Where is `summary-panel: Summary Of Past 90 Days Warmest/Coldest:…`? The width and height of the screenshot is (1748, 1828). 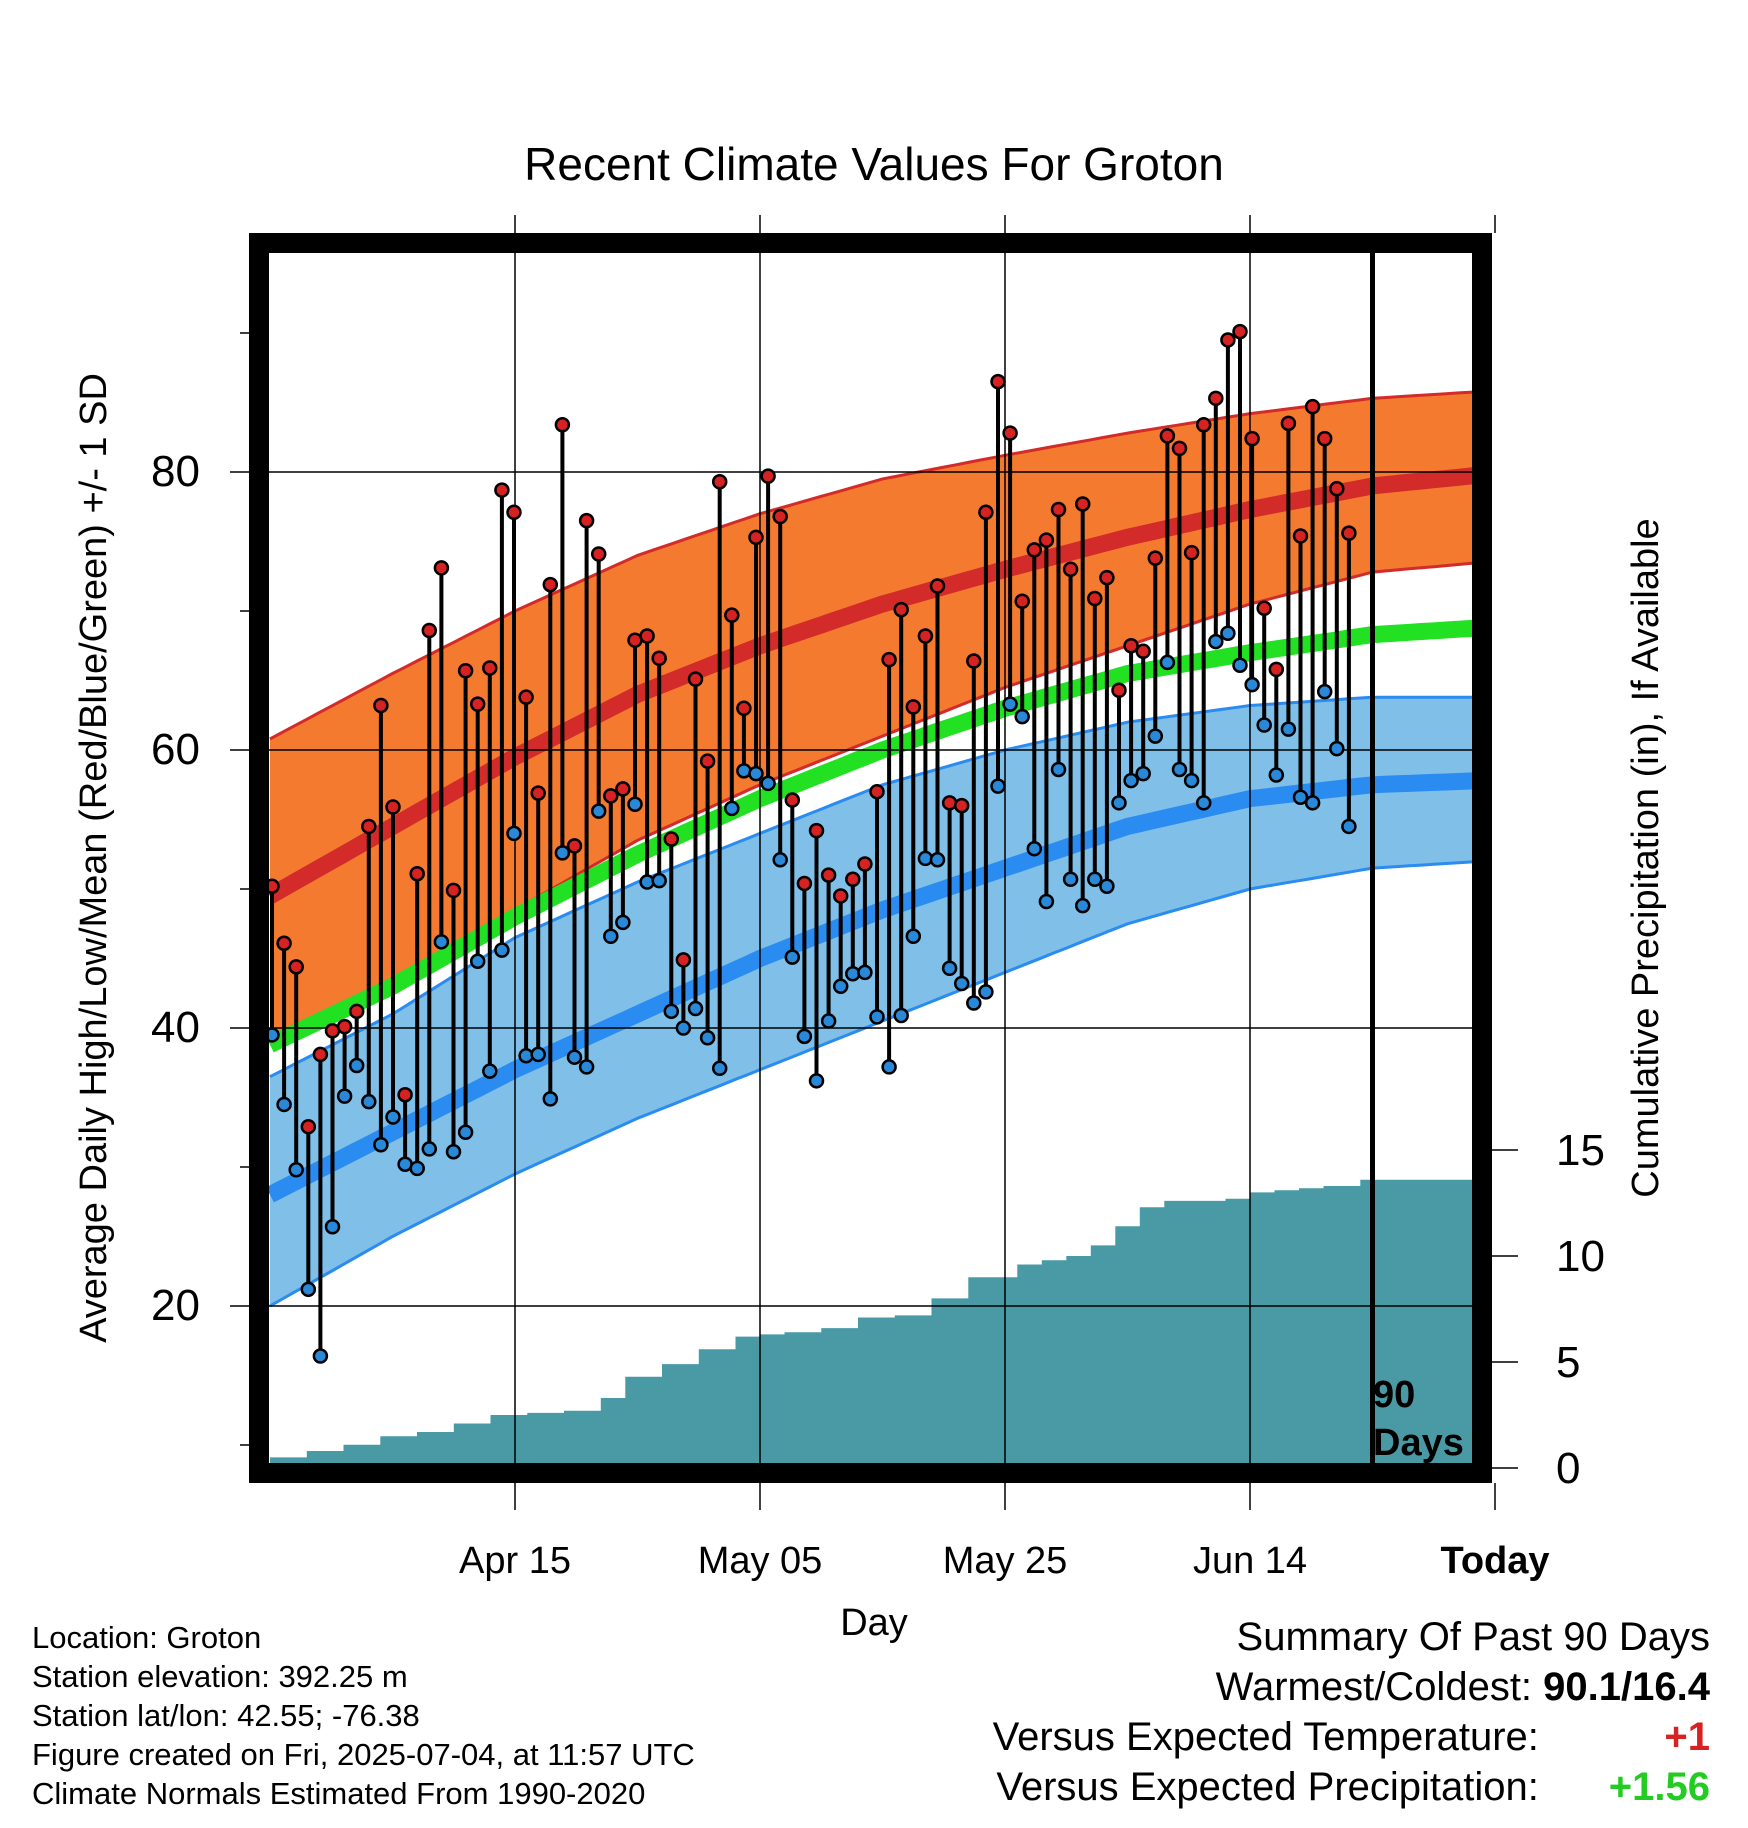 summary-panel: Summary Of Past 90 Days Warmest/Coldest:… is located at coordinates (1351, 1712).